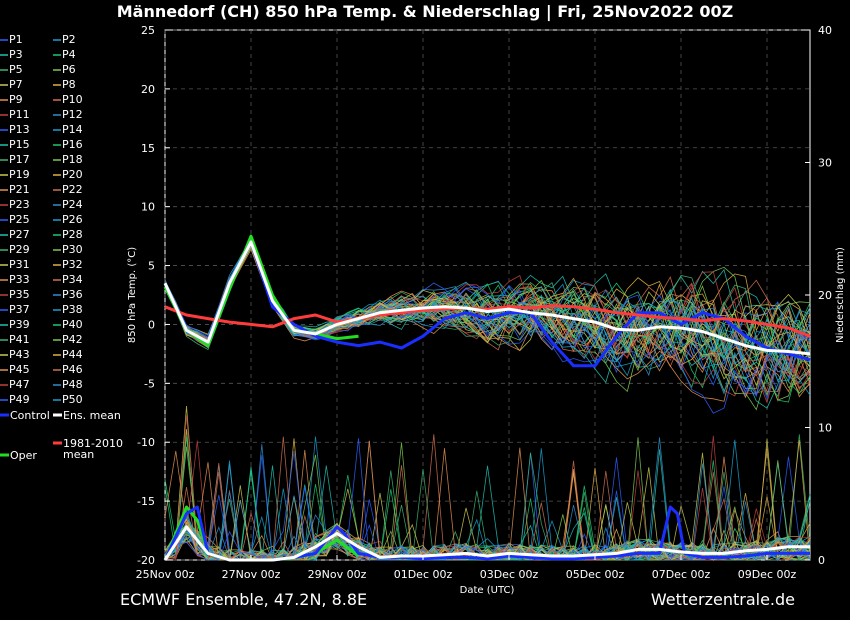 The width and height of the screenshot is (850, 620). I want to click on ens-mean-precip-line, so click(486, 543).